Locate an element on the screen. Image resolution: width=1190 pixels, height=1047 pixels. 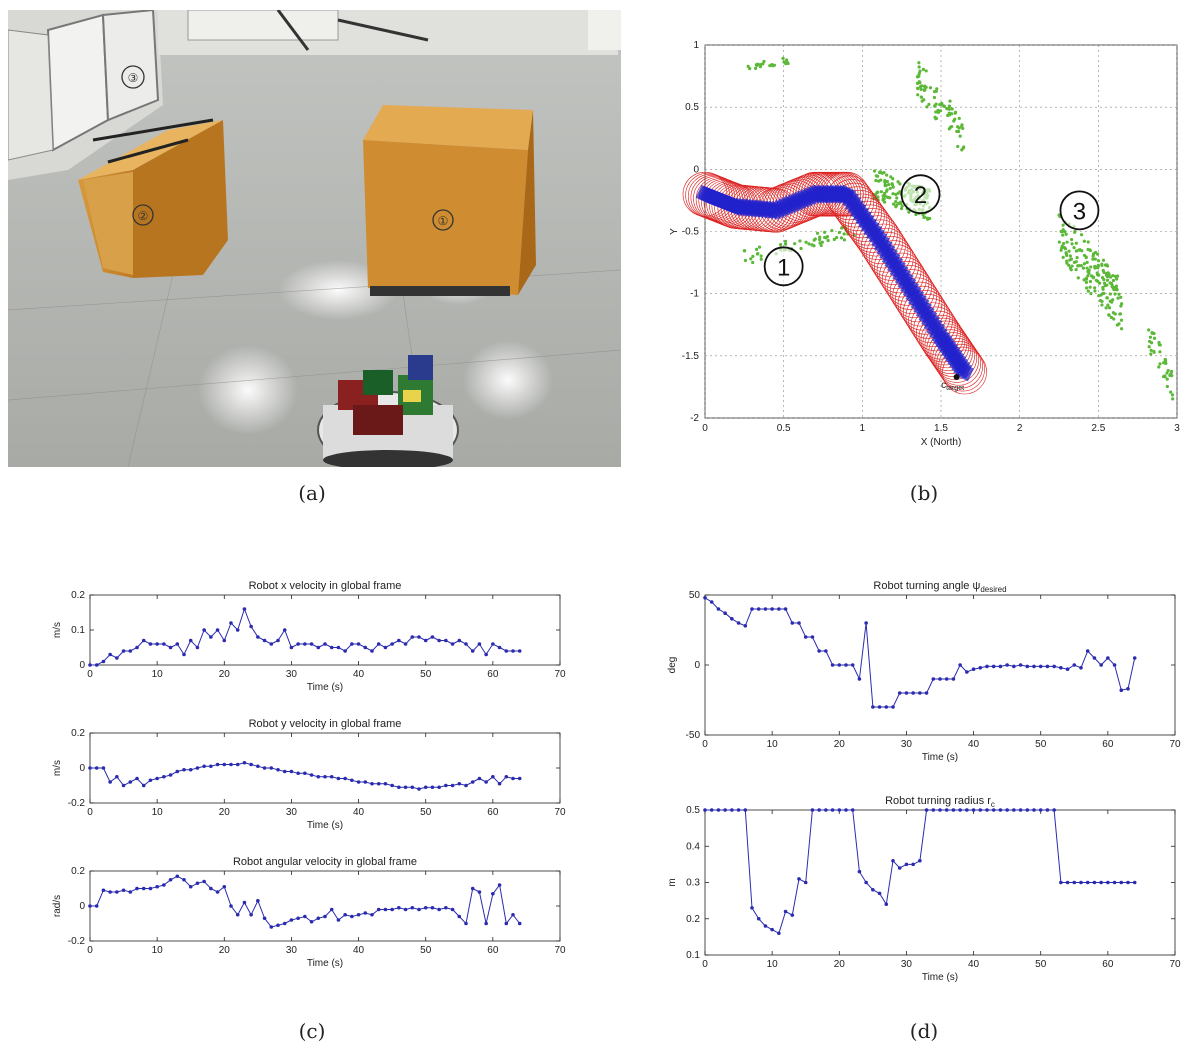
y-tick-label: 0 is located at coordinates (82, 768).